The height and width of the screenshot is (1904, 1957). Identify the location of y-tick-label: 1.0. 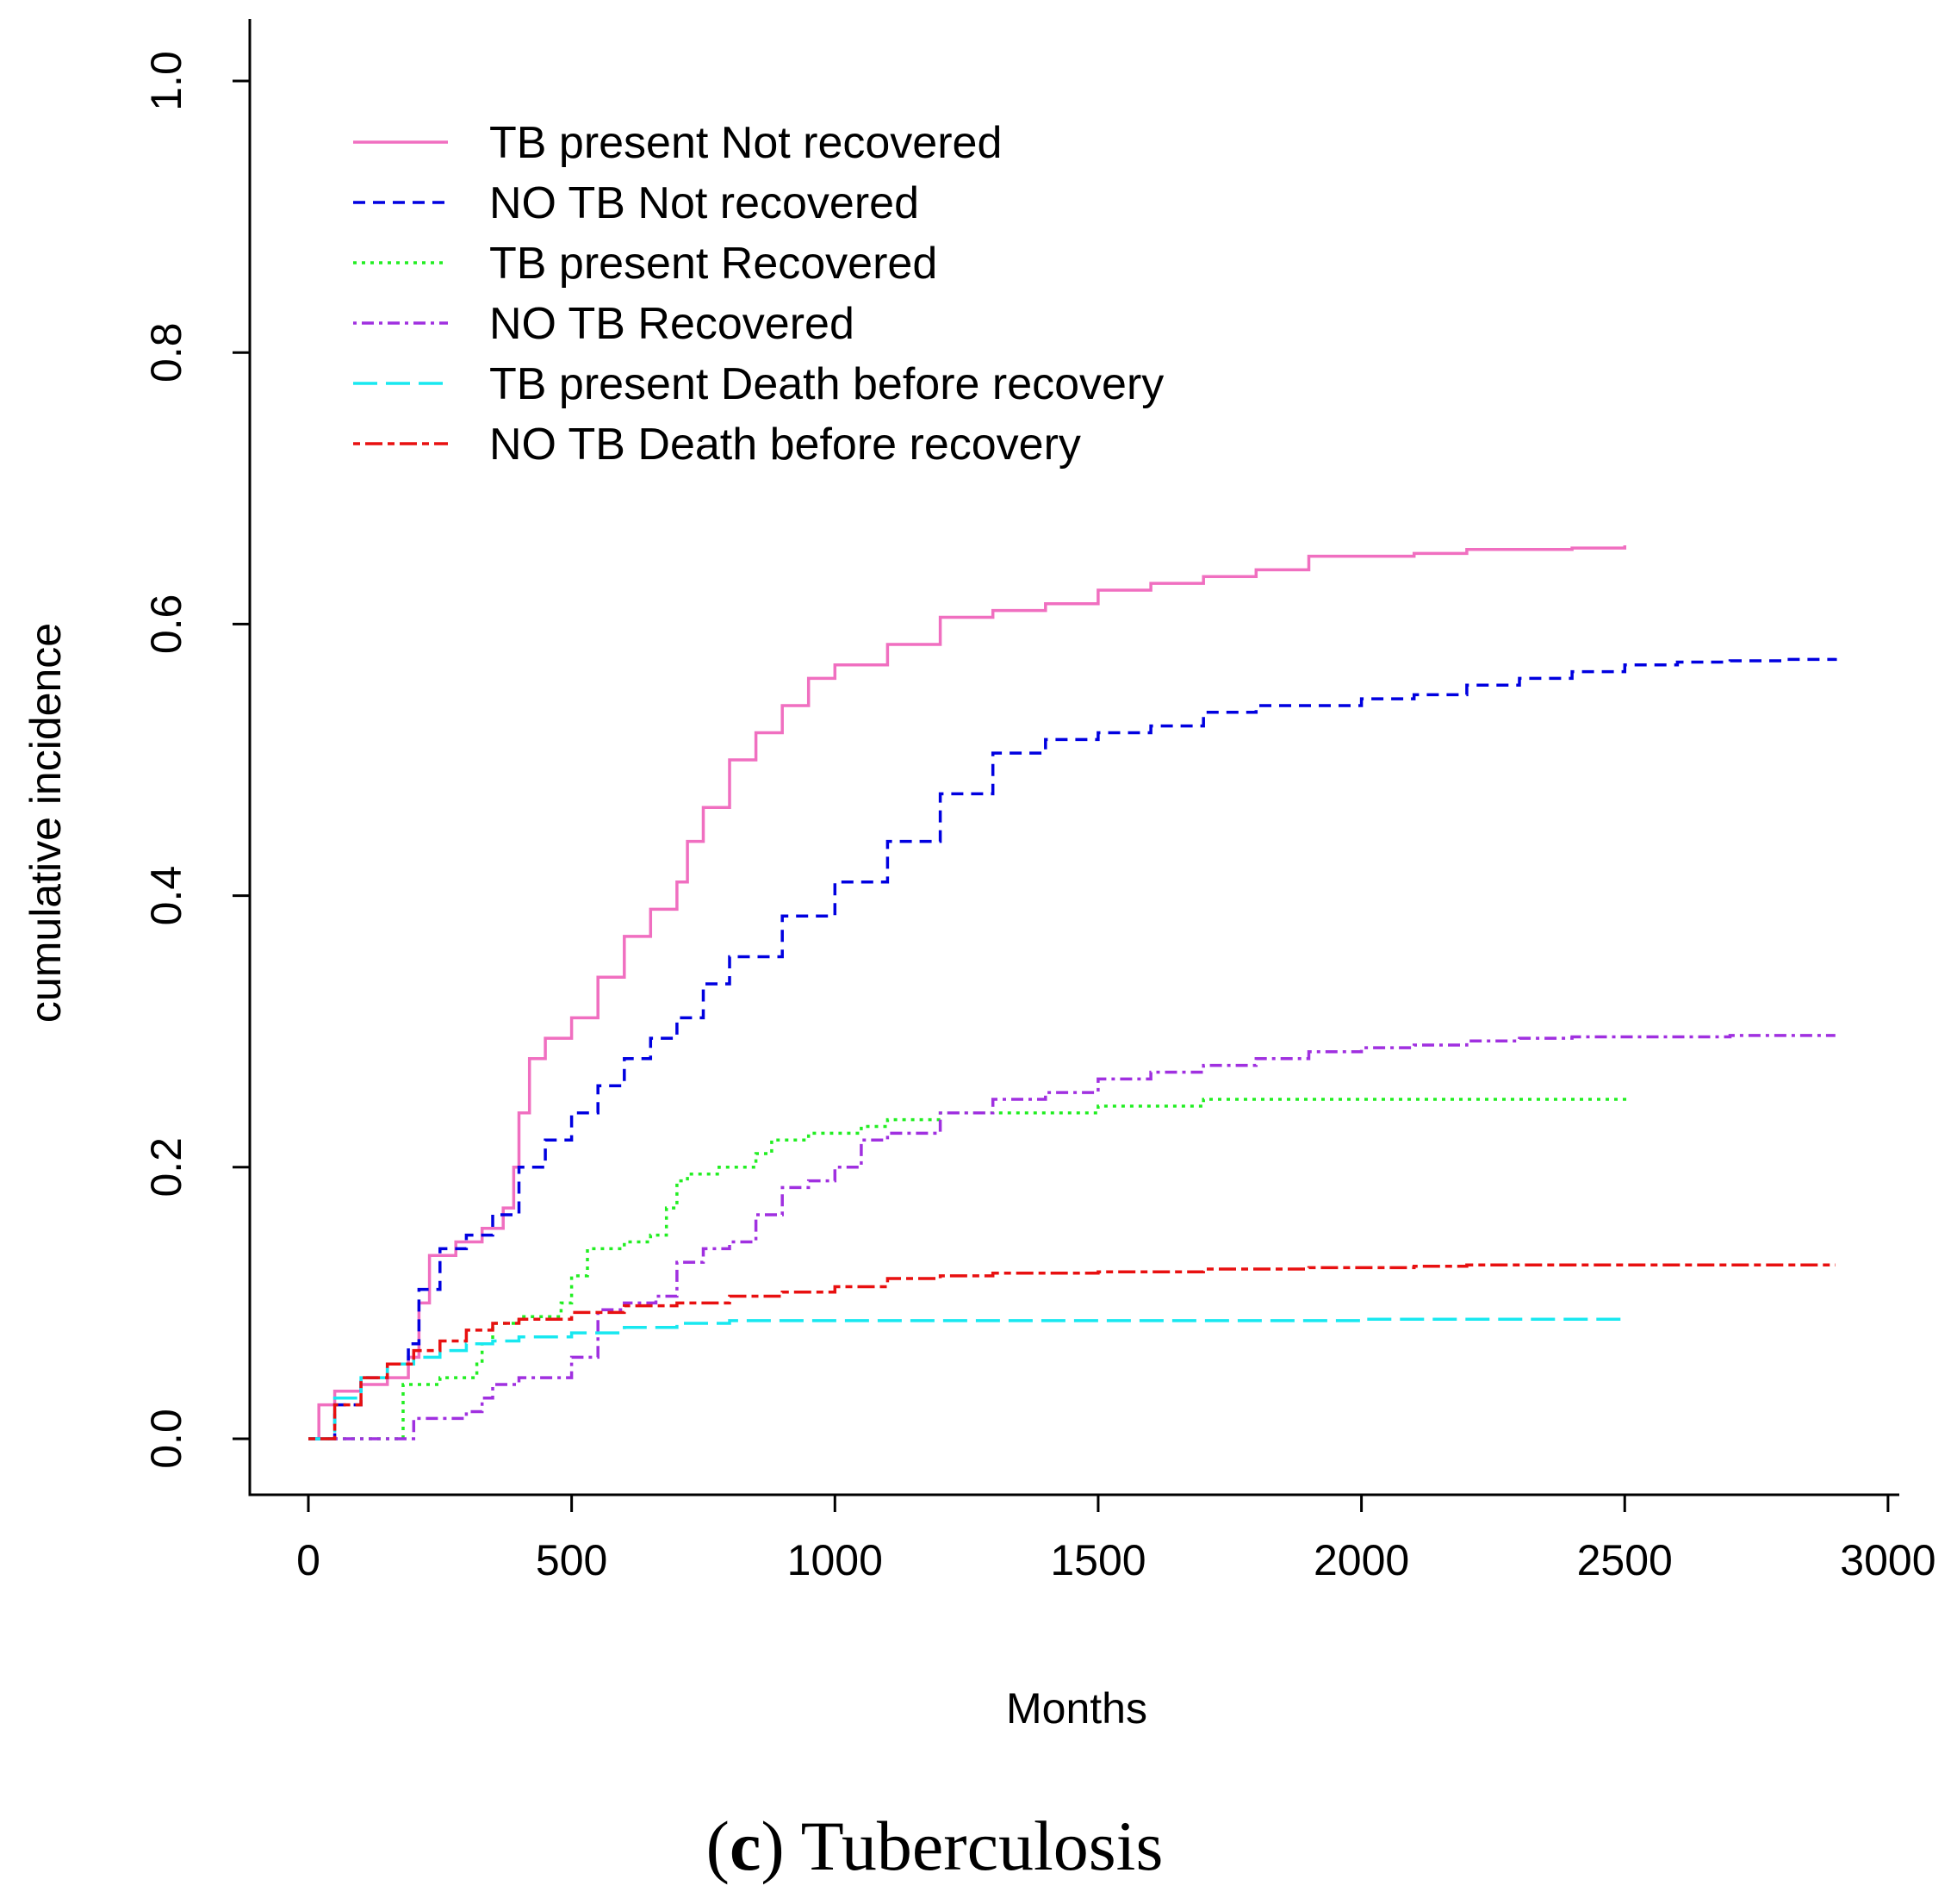
(166, 81).